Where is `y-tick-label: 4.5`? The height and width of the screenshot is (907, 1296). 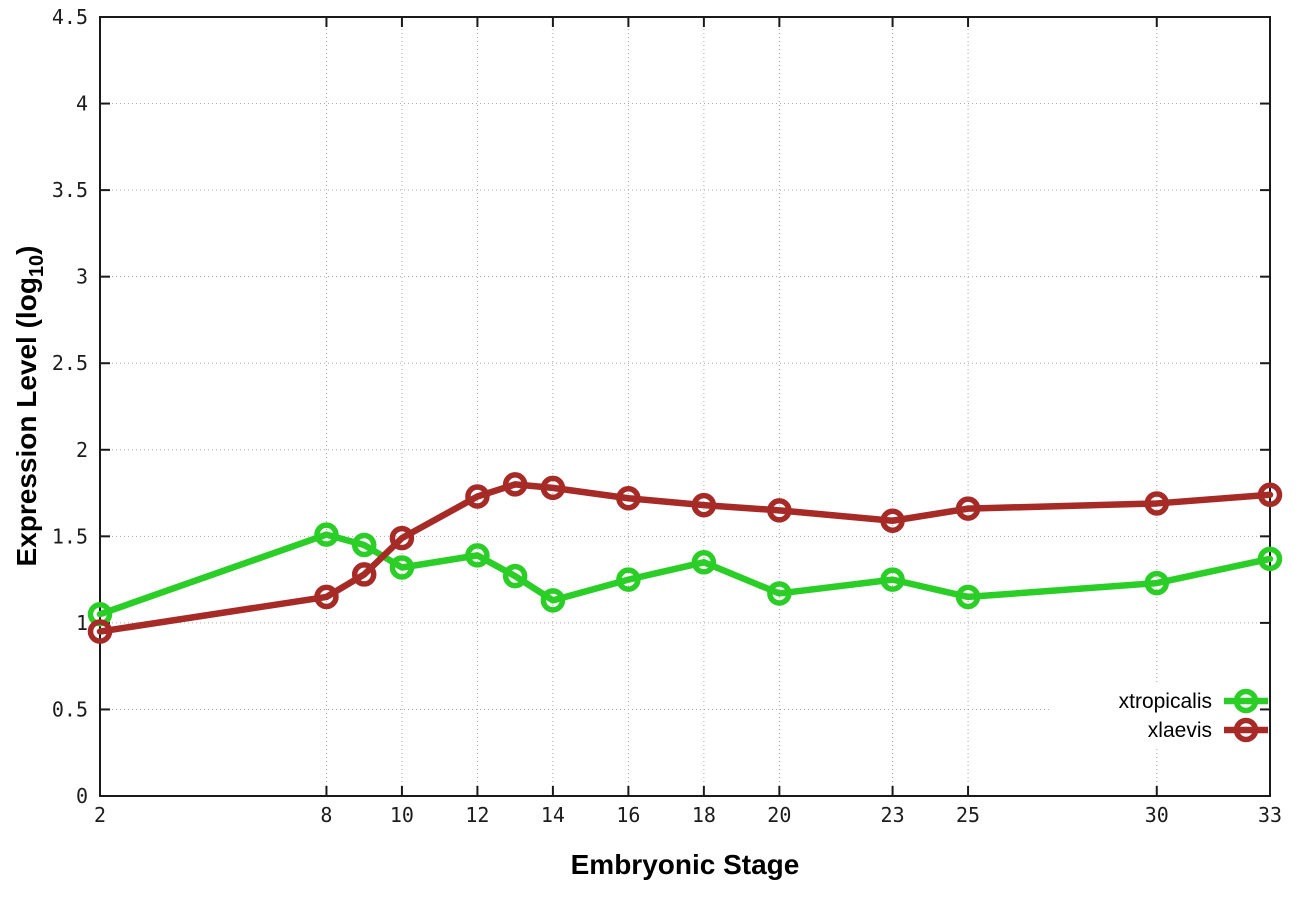 y-tick-label: 4.5 is located at coordinates (70, 17).